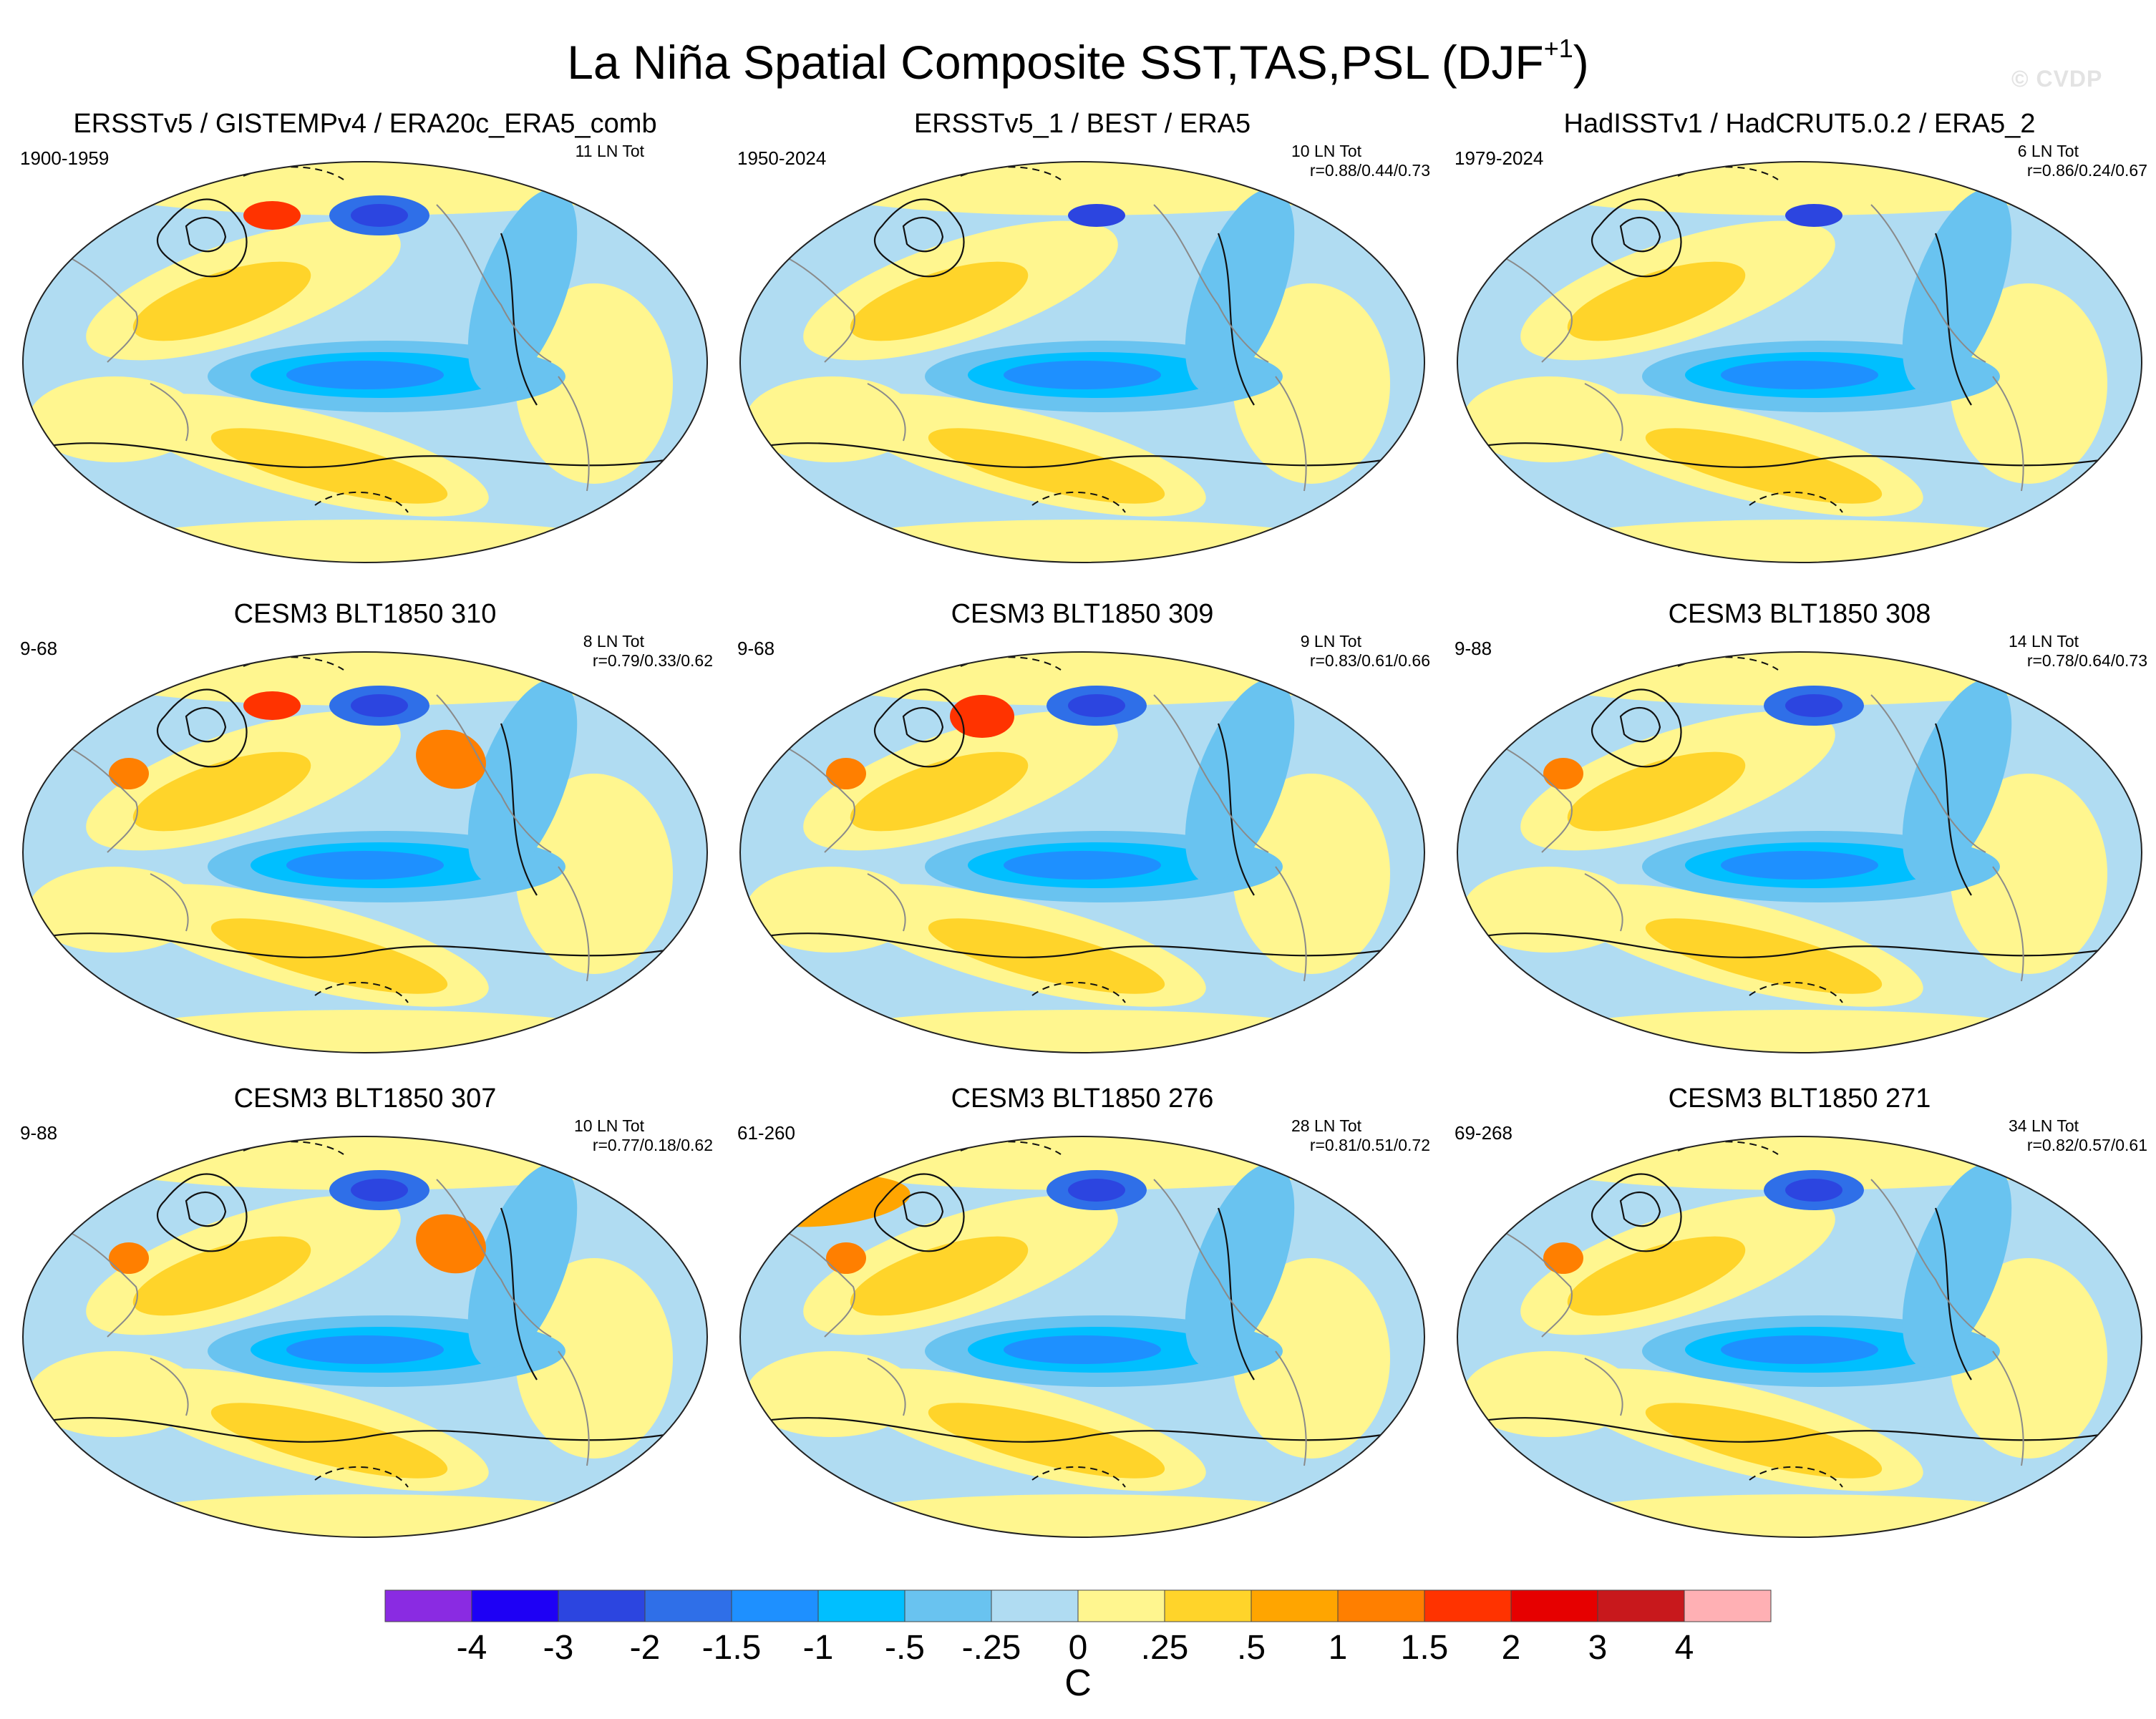 This screenshot has height=1719, width=2156. Describe the element at coordinates (1326, 1125) in the screenshot. I see `event-count: 28 LN Tot` at that location.